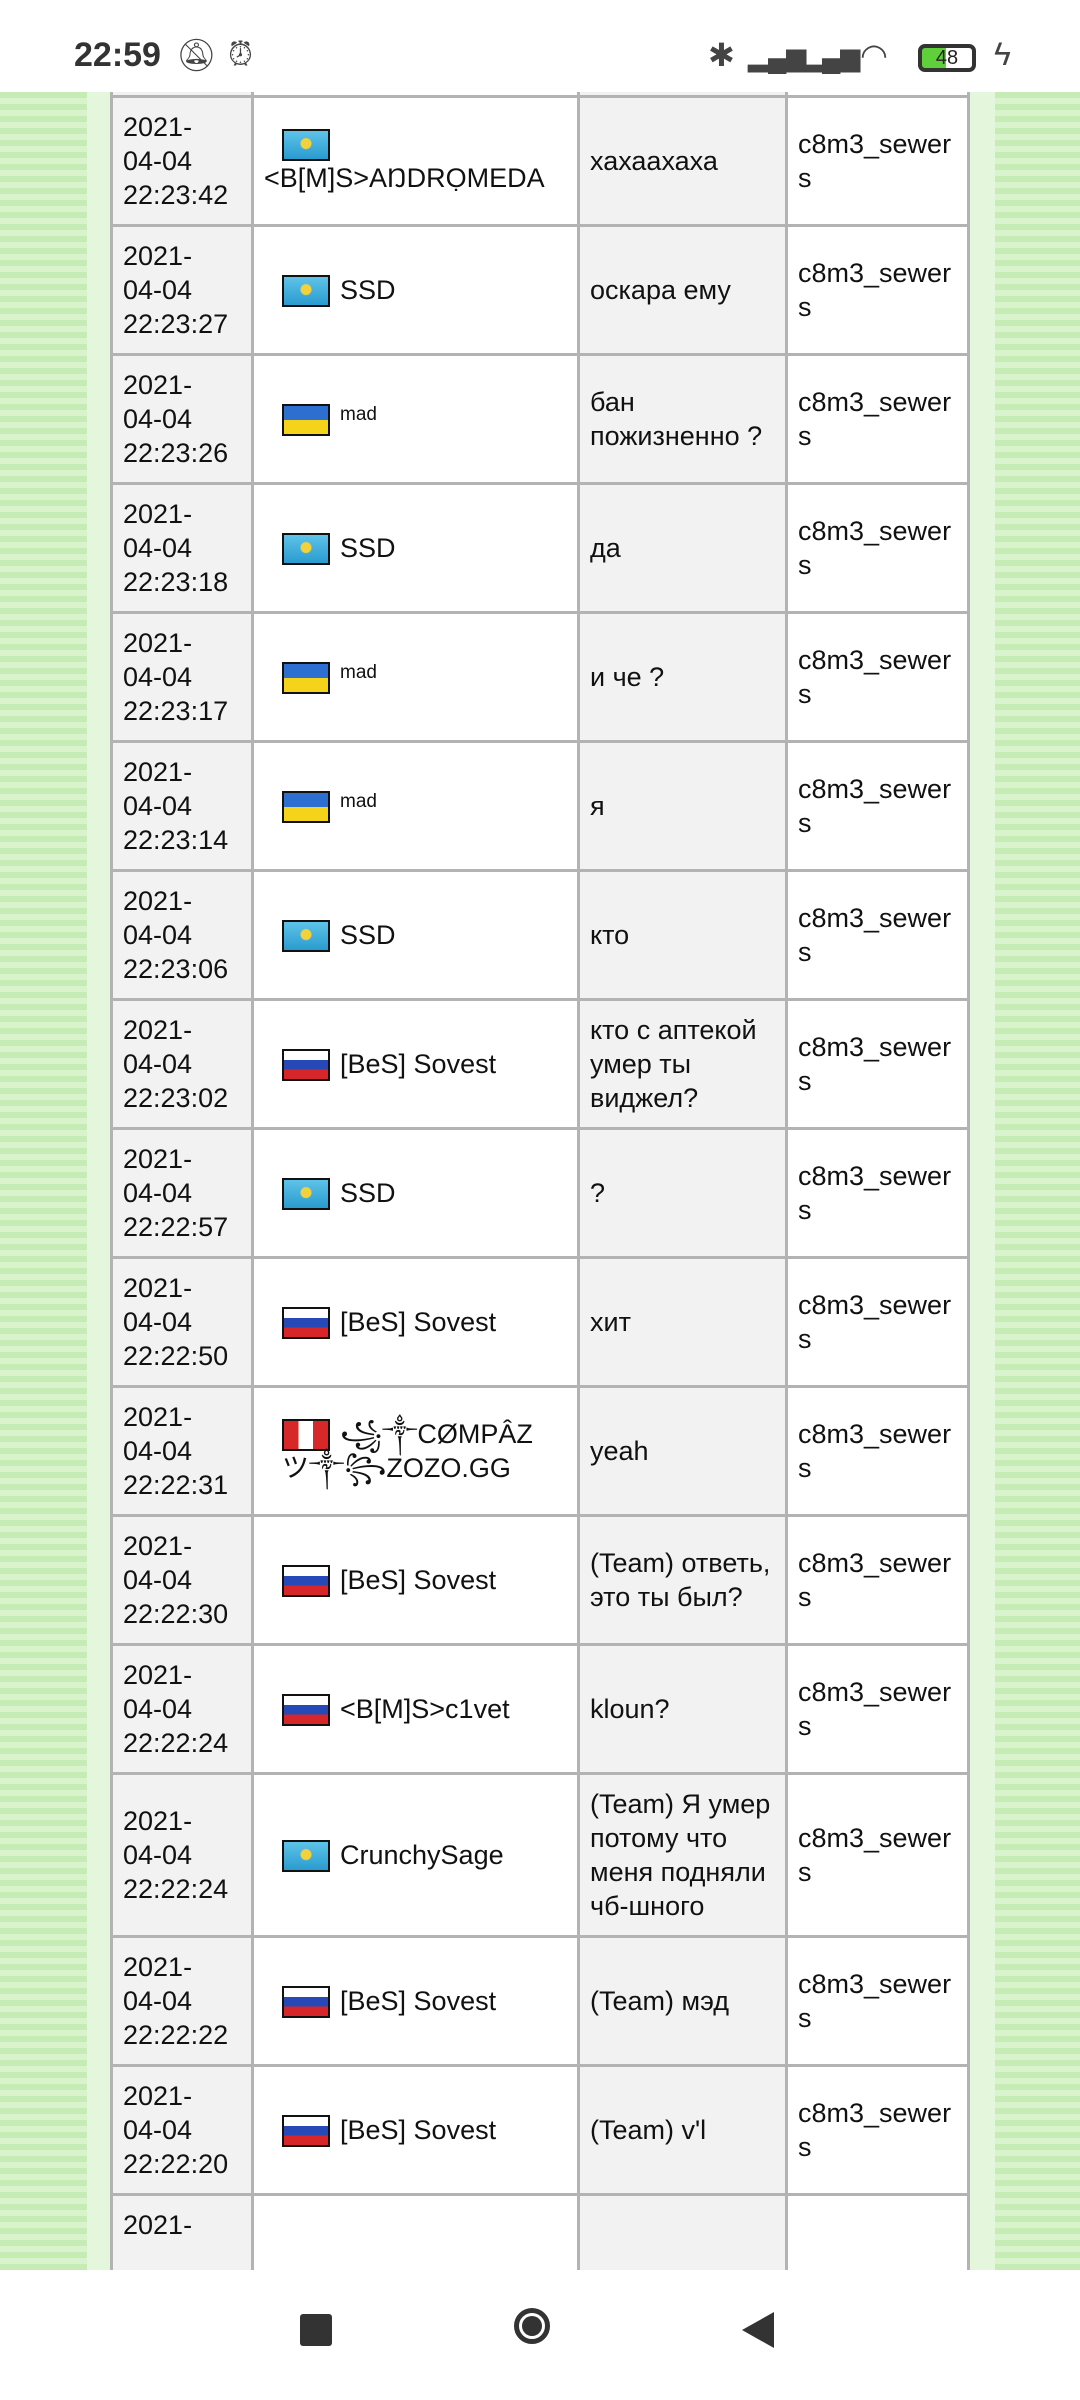  Describe the element at coordinates (682, 2231) in the screenshot. I see `message-cell` at that location.